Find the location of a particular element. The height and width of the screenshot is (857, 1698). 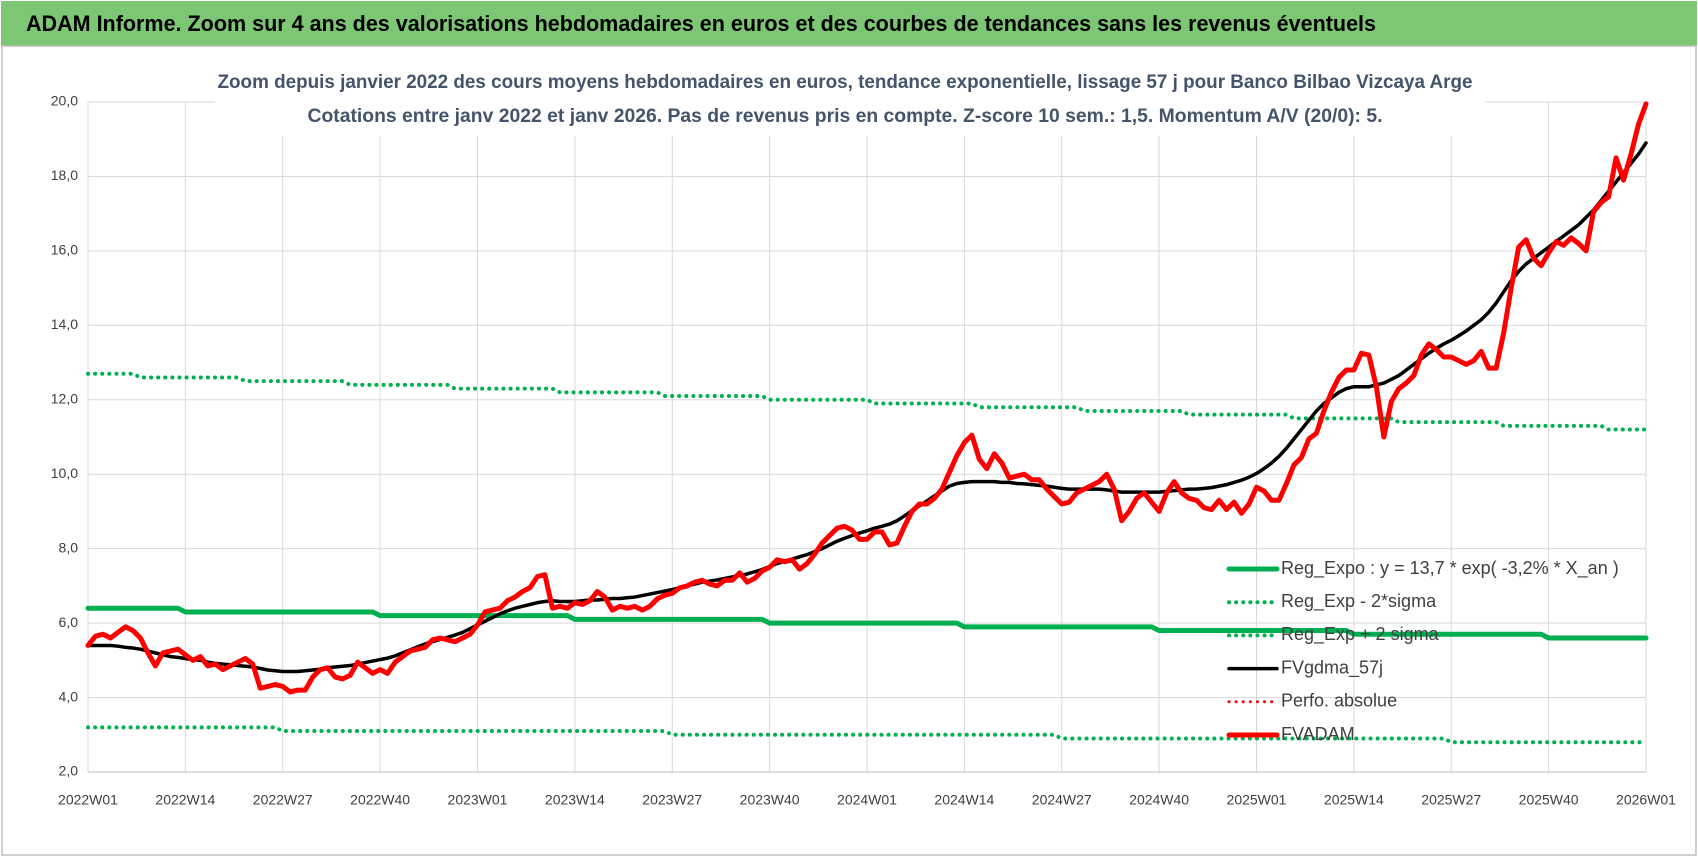

x-tick-label: 2023W01 is located at coordinates (478, 800).